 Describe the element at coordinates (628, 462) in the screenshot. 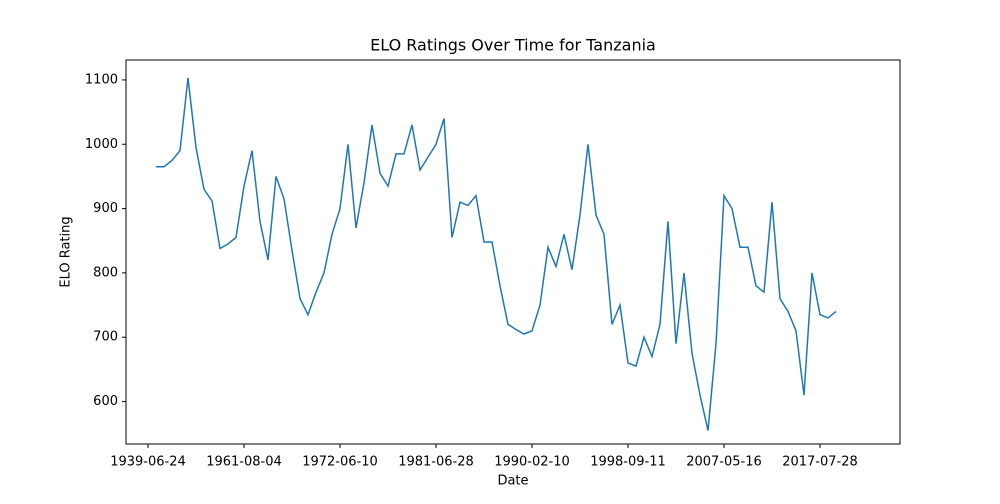

I see `x-tick-label: 1998-09-11` at that location.